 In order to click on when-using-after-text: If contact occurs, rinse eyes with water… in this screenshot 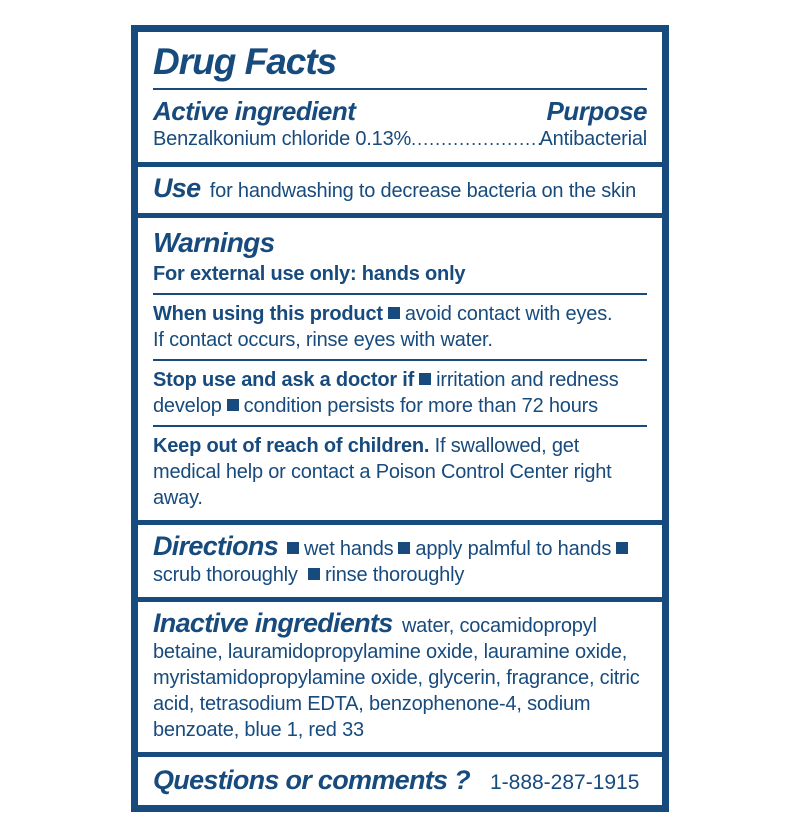, I will do `click(323, 340)`.